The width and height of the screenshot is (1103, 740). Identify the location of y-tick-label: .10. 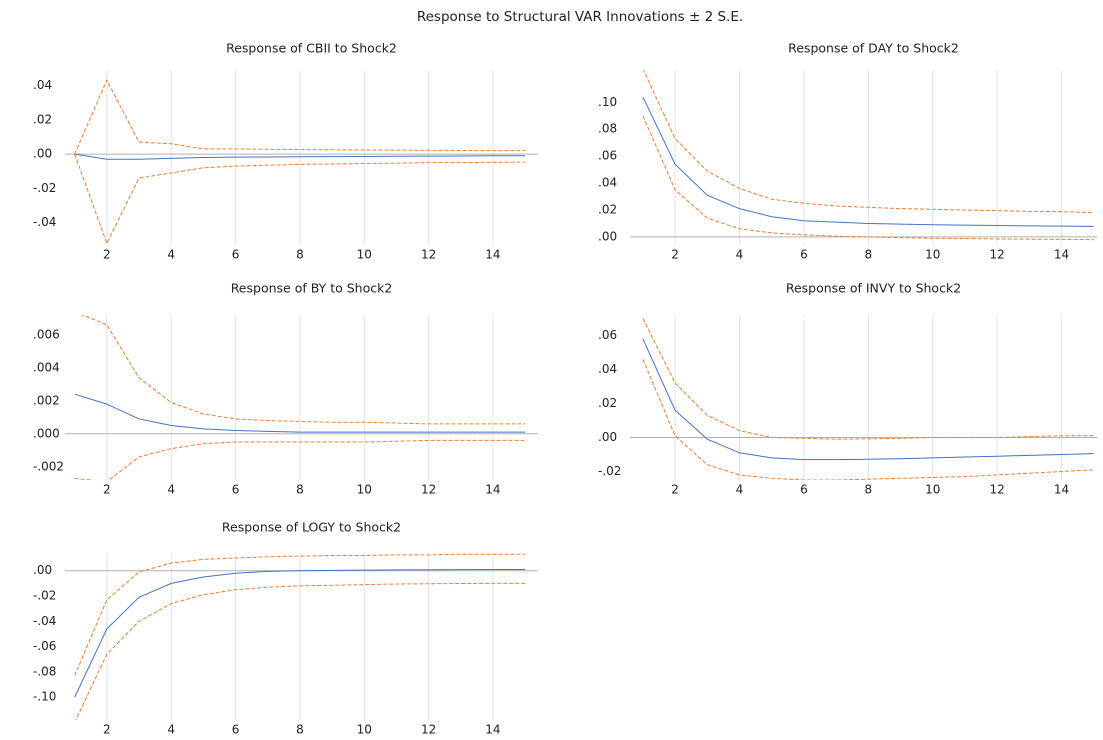
(607, 102).